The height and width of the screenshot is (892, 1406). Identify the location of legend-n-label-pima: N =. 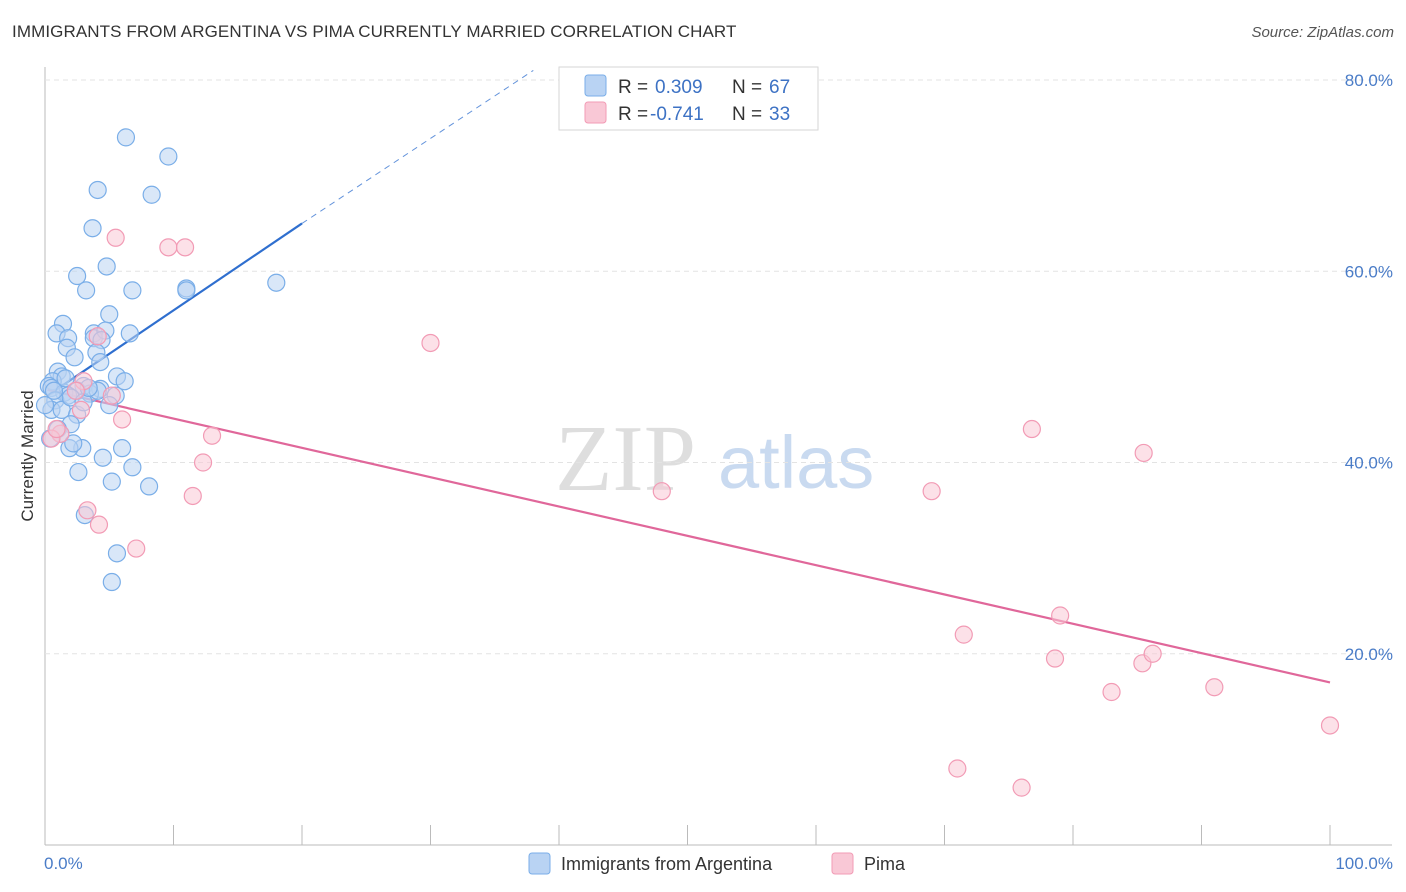
(747, 114).